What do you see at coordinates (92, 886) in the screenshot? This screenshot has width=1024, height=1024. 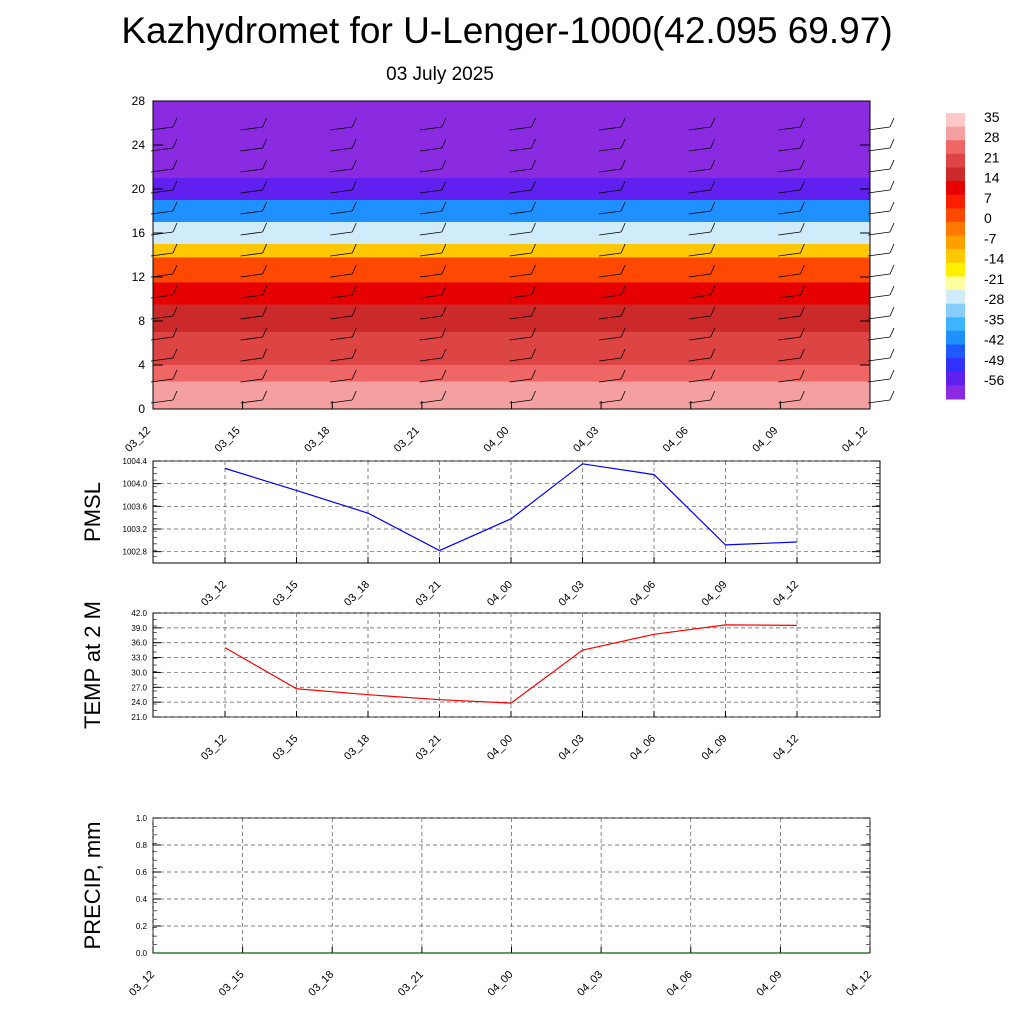 I see `y-axis-label: PRECIP, mm` at bounding box center [92, 886].